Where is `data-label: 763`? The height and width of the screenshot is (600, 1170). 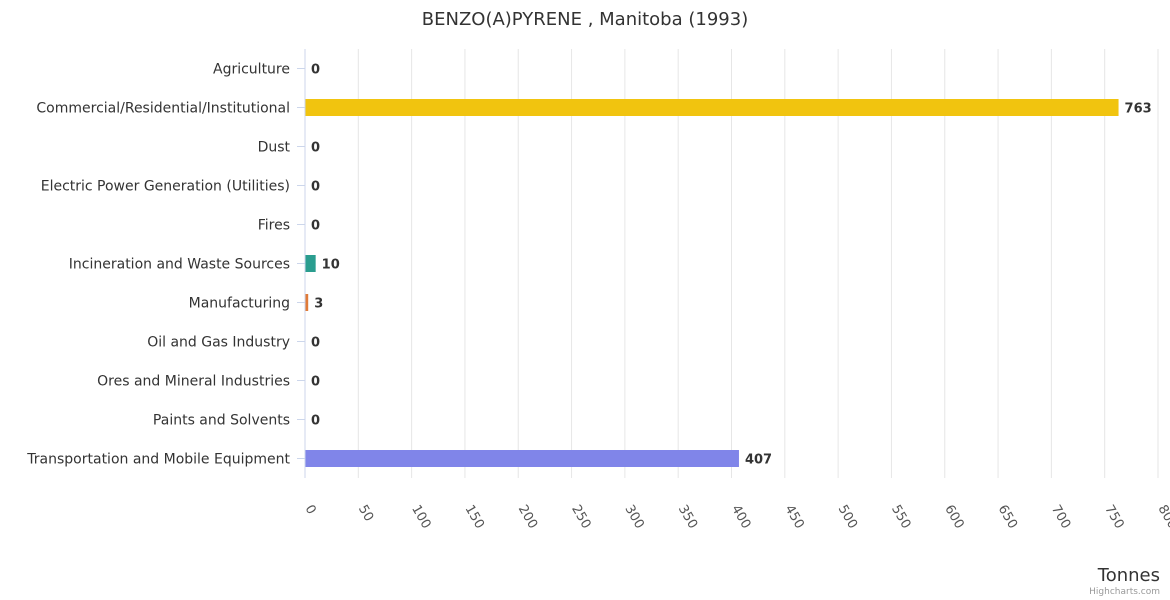
data-label: 763 is located at coordinates (1138, 109).